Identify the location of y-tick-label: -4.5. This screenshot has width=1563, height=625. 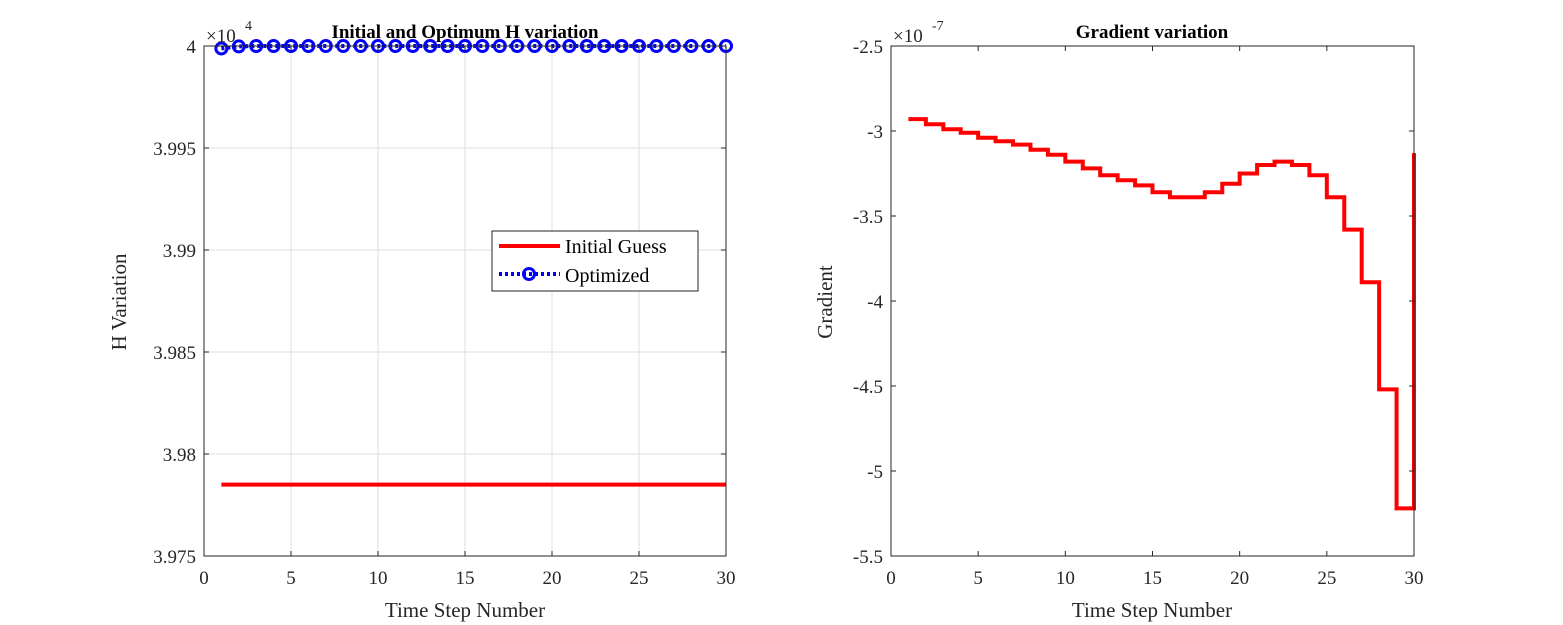
(868, 387).